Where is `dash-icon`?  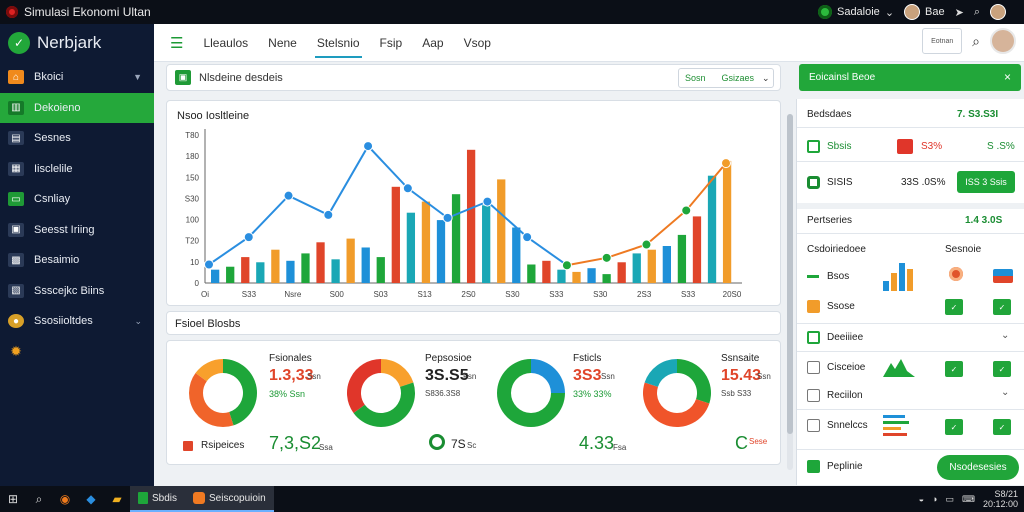
dash-icon is located at coordinates (813, 276).